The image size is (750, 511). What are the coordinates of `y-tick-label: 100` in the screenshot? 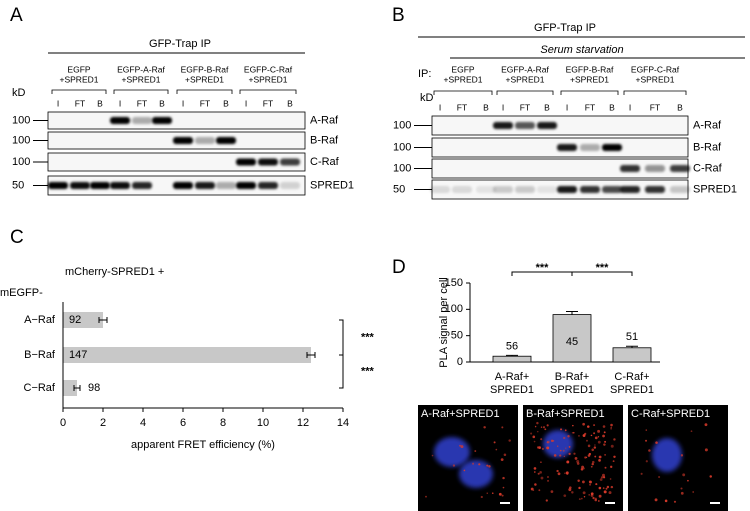 It's located at (454, 309).